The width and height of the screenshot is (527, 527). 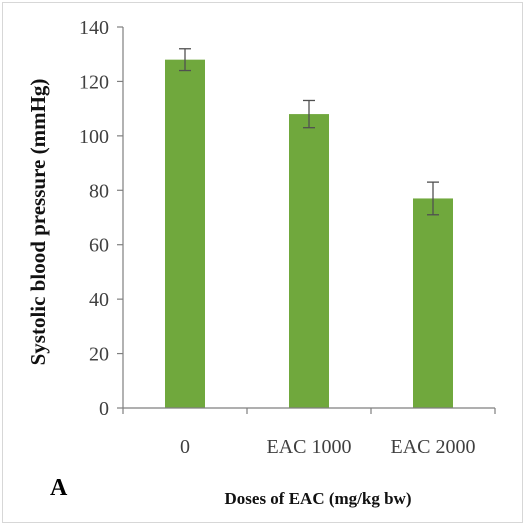 What do you see at coordinates (99, 355) in the screenshot?
I see `y-tick-label: 20` at bounding box center [99, 355].